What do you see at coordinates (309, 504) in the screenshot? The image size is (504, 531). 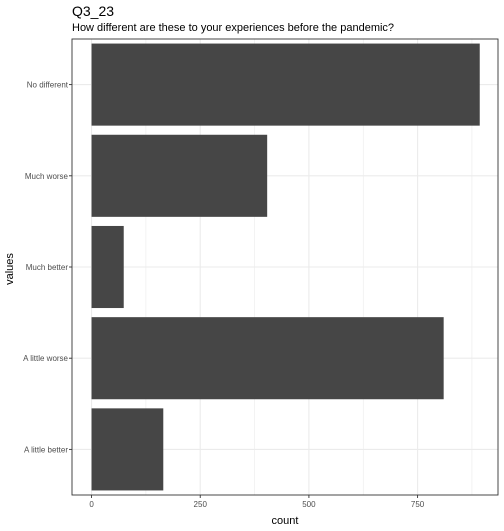 I see `x-tick-label: 500` at bounding box center [309, 504].